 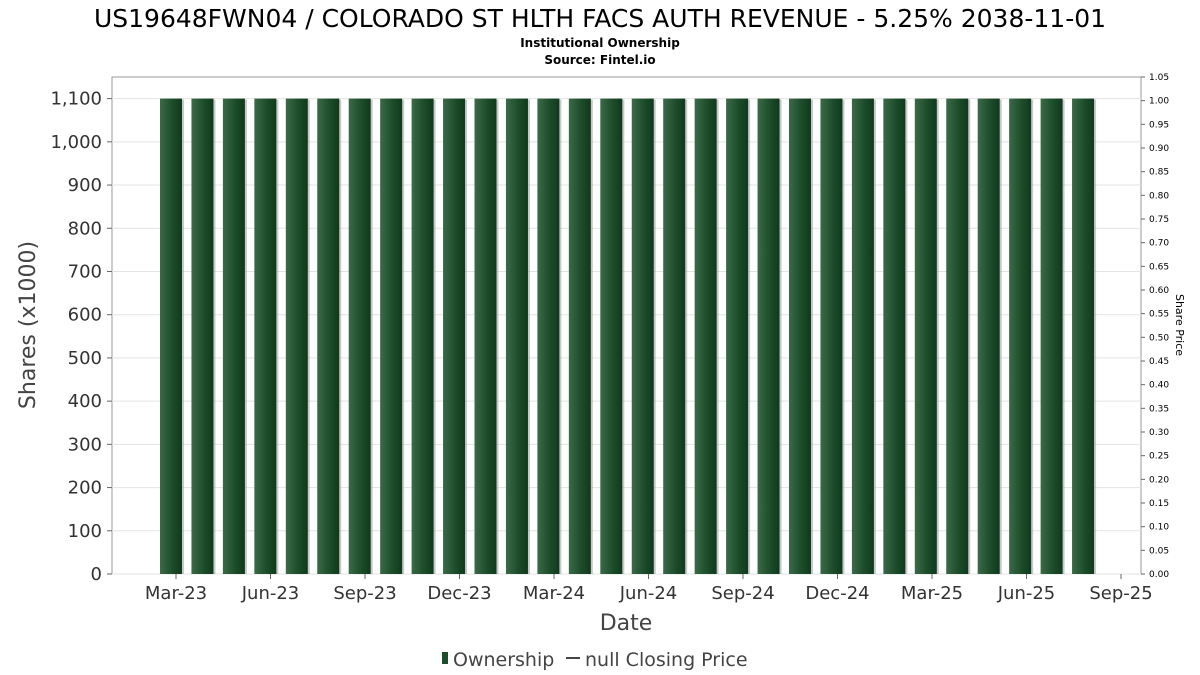 What do you see at coordinates (176, 593) in the screenshot?
I see `xtick-label: Mar-23` at bounding box center [176, 593].